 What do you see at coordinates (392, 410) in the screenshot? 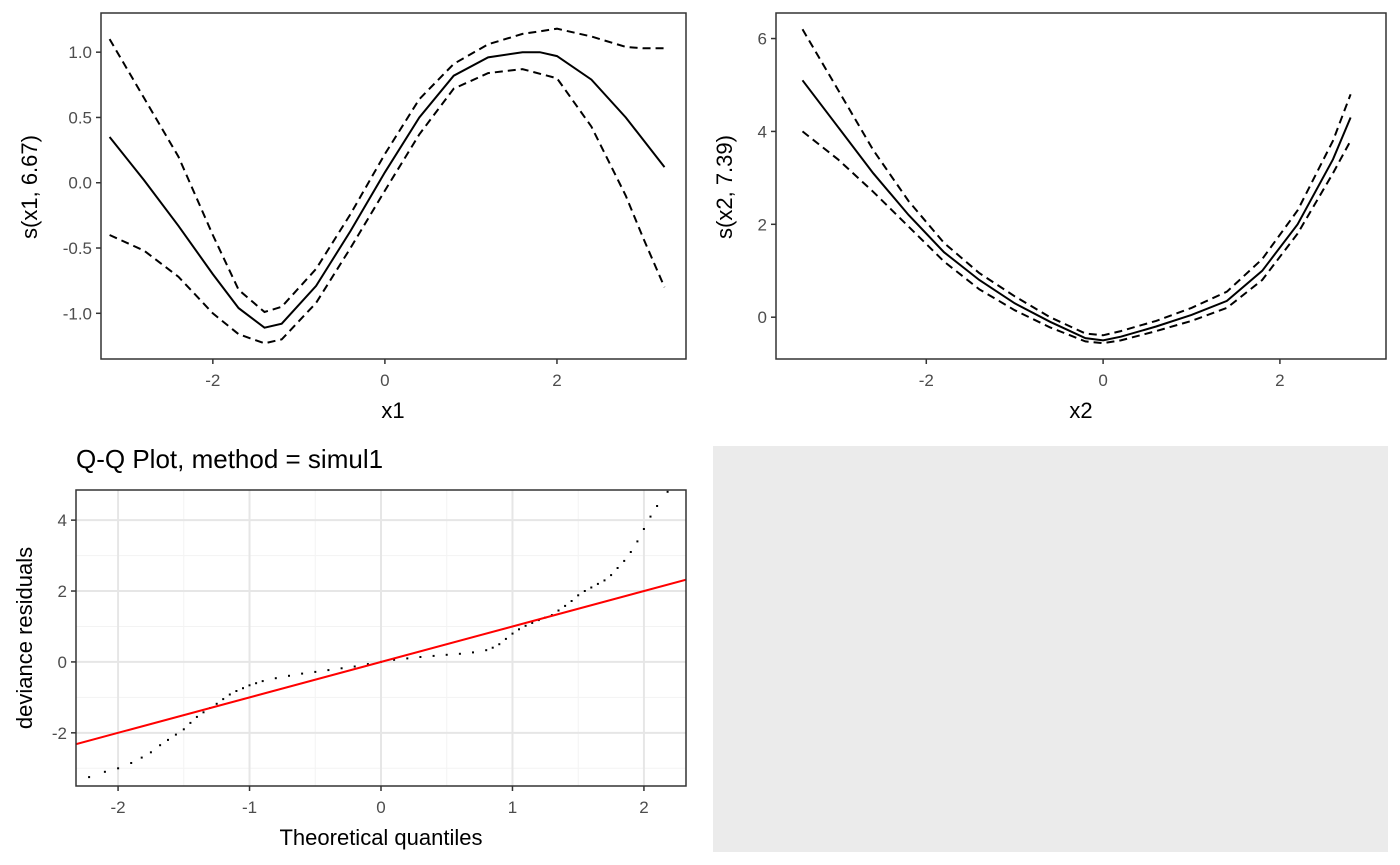
I see `x-axis-label: x1` at bounding box center [392, 410].